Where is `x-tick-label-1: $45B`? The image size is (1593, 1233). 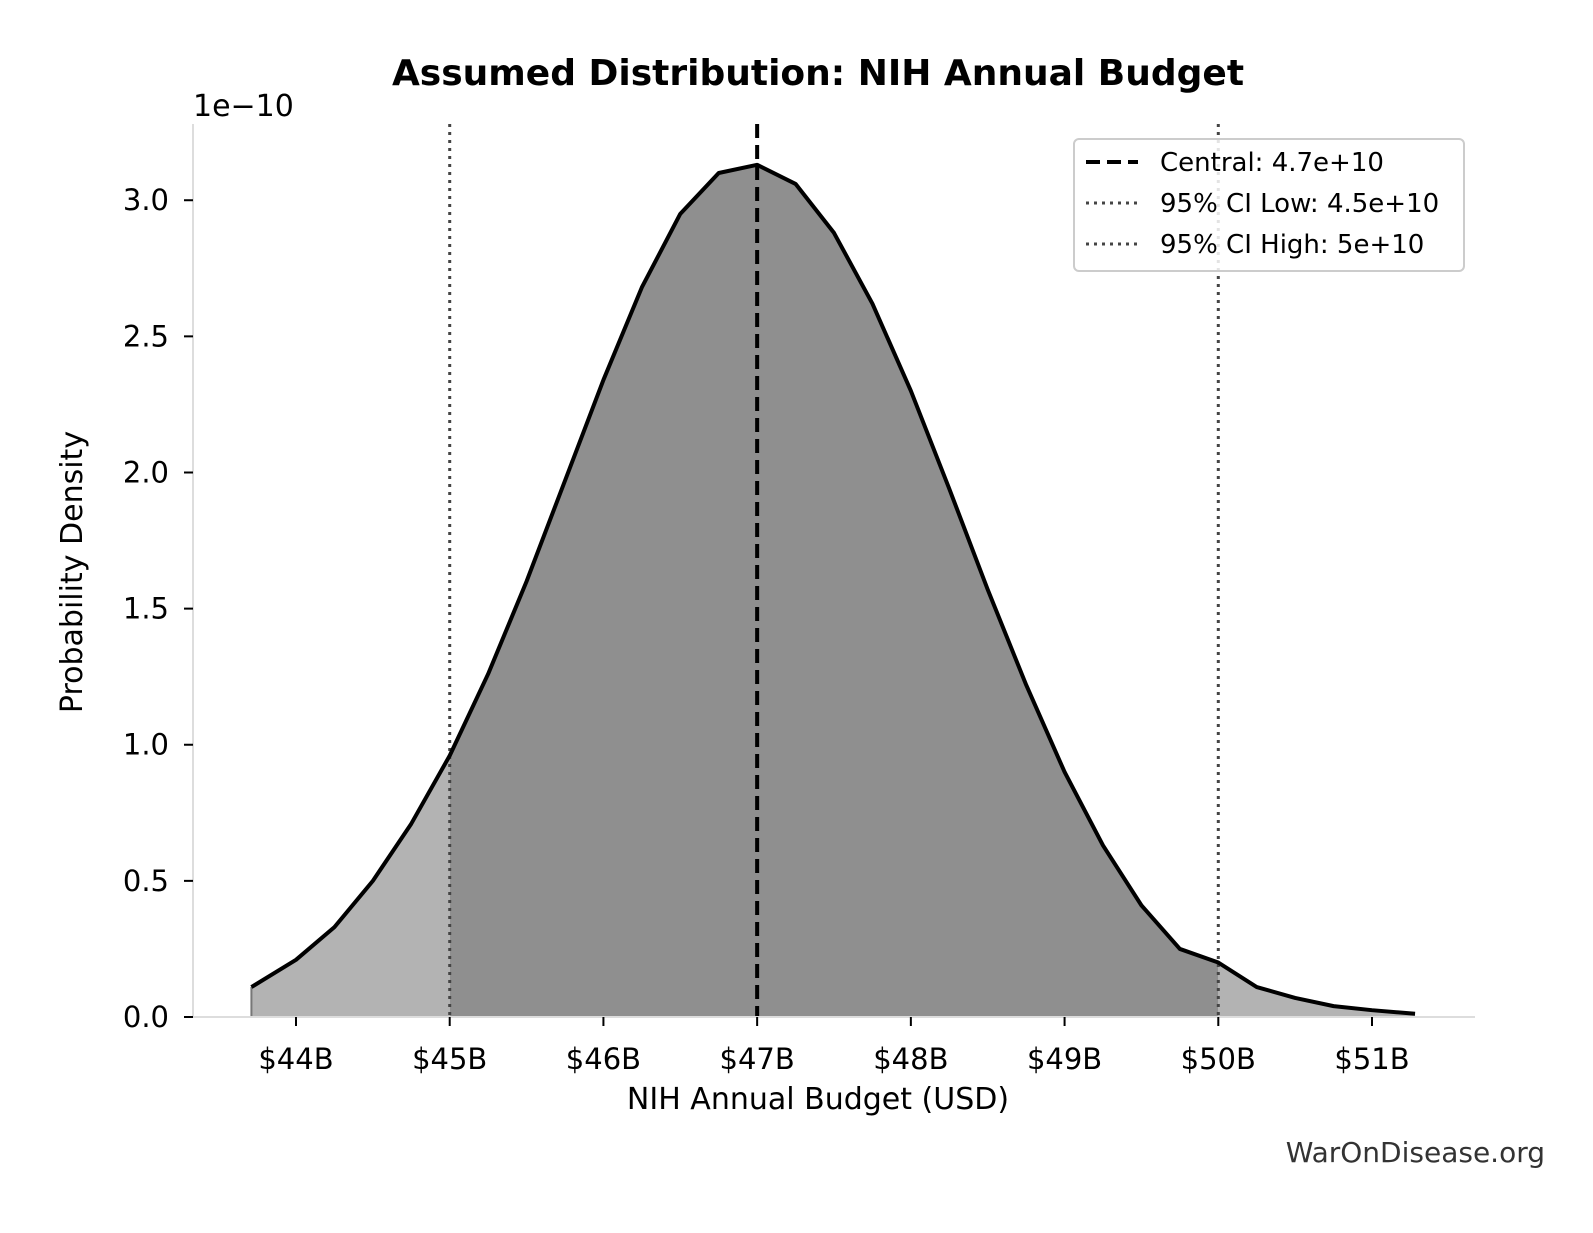
x-tick-label-1: $45B is located at coordinates (449, 1059).